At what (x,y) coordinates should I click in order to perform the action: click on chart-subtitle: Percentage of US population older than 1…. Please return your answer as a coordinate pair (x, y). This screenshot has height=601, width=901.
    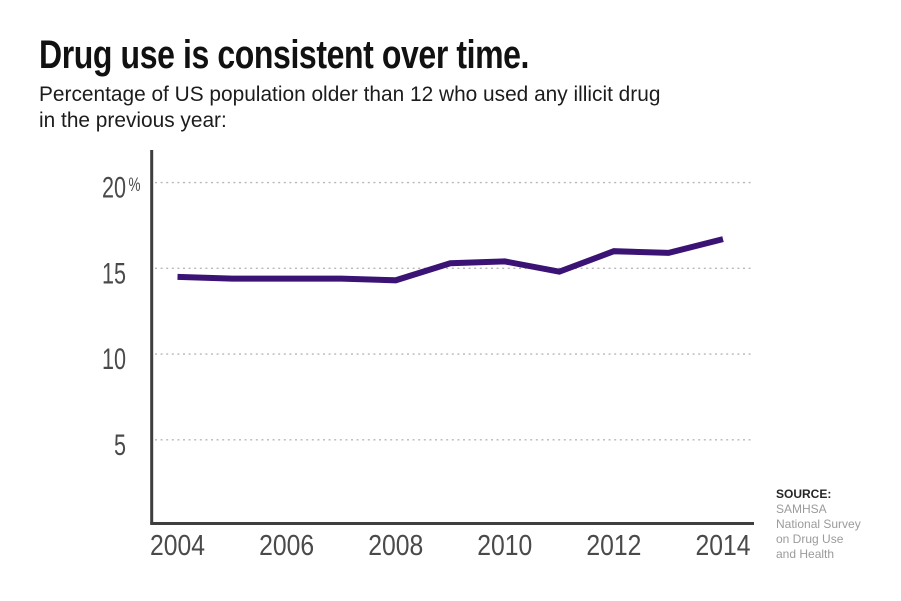
    Looking at the image, I should click on (349, 107).